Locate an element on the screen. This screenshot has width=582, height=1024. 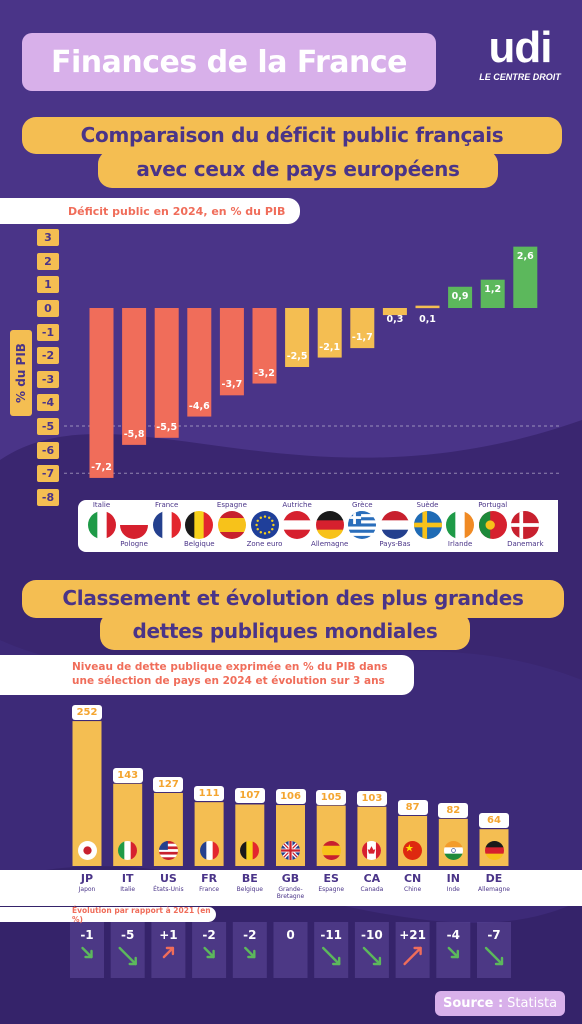
source-badge: Source : Statista is located at coordinates (500, 1003).